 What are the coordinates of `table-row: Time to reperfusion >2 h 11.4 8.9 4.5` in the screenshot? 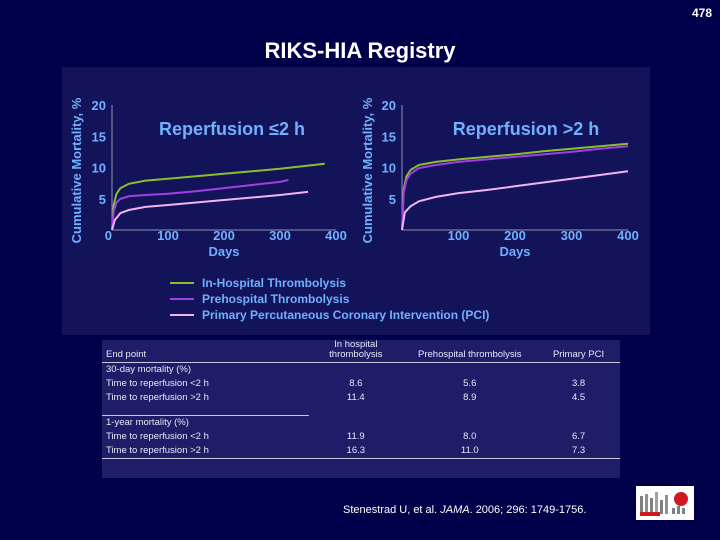 It's located at (361, 398).